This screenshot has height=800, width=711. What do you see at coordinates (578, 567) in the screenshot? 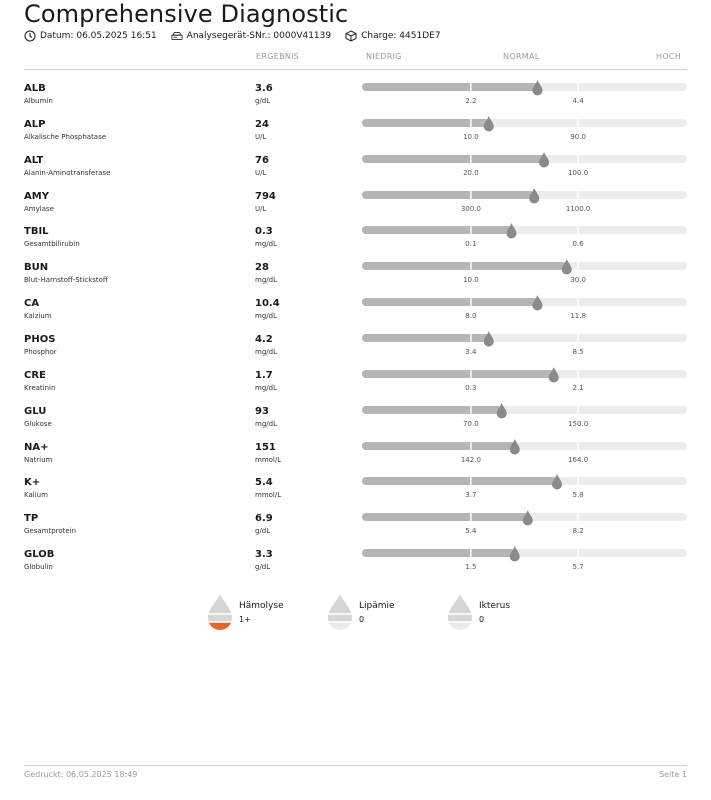
I see `reference-high: 5.7` at bounding box center [578, 567].